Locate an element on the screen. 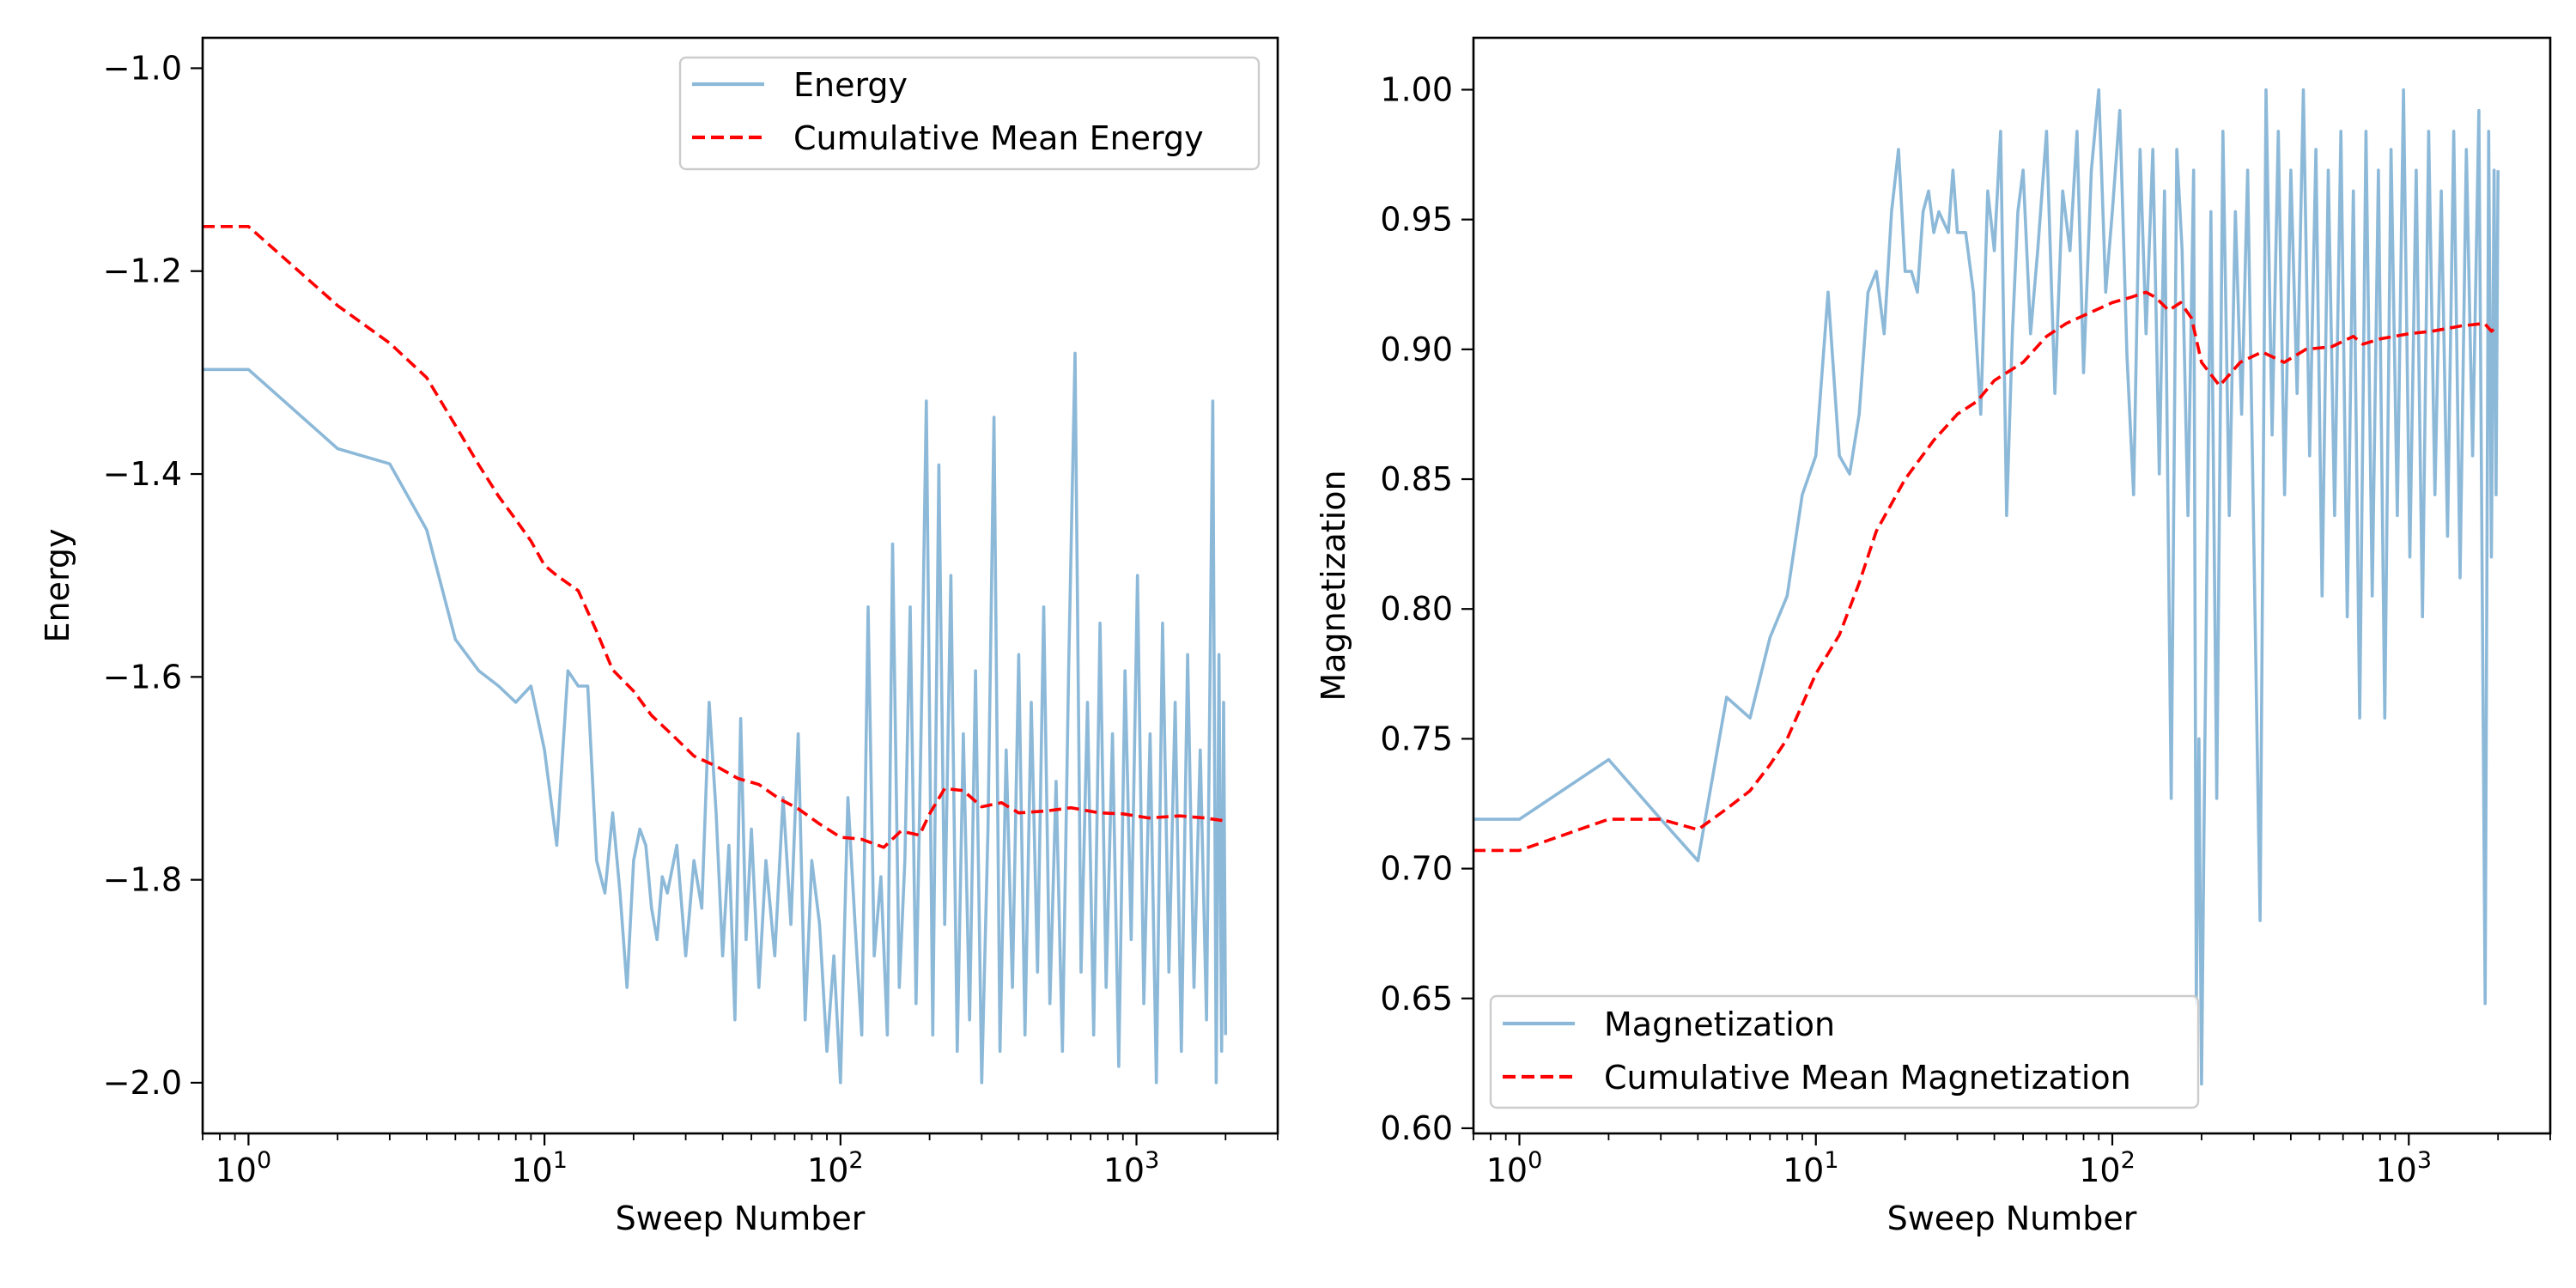 This screenshot has width=2576, height=1288. energy-y-tick-label: −1.0 is located at coordinates (143, 68).